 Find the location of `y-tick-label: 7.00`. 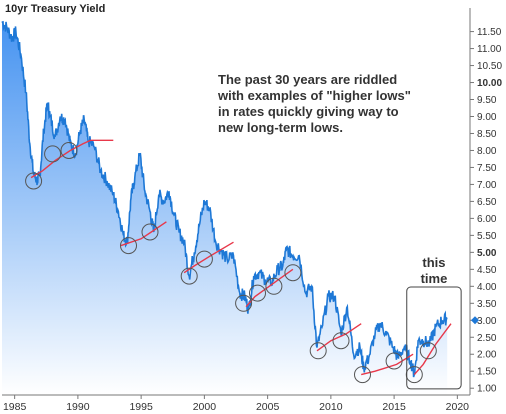

y-tick-label: 7.00 is located at coordinates (487, 185).